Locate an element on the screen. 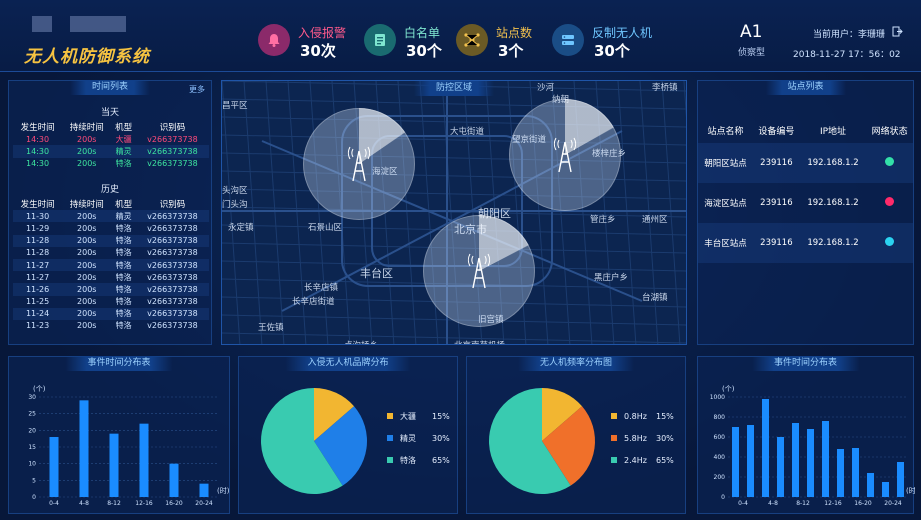 The height and width of the screenshot is (520, 921). table-row: 14:30 200s 精灵 v266373738 is located at coordinates (111, 151).